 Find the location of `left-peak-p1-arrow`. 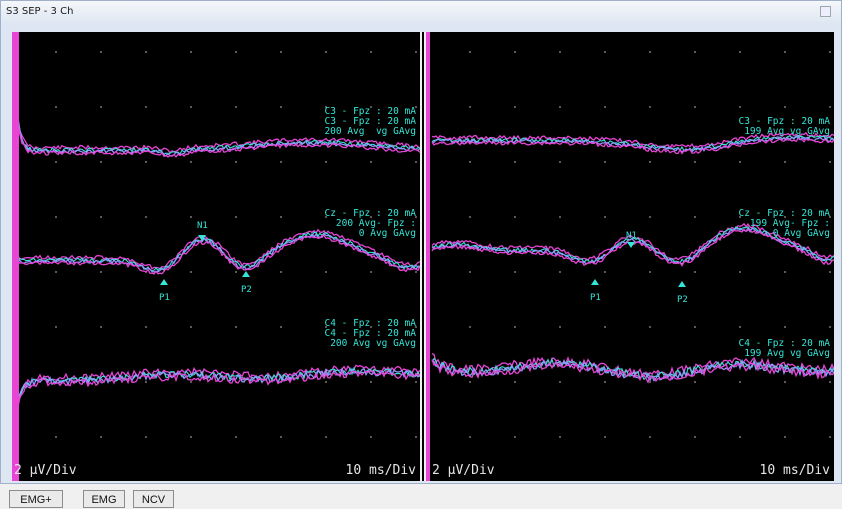

left-peak-p1-arrow is located at coordinates (164, 282).